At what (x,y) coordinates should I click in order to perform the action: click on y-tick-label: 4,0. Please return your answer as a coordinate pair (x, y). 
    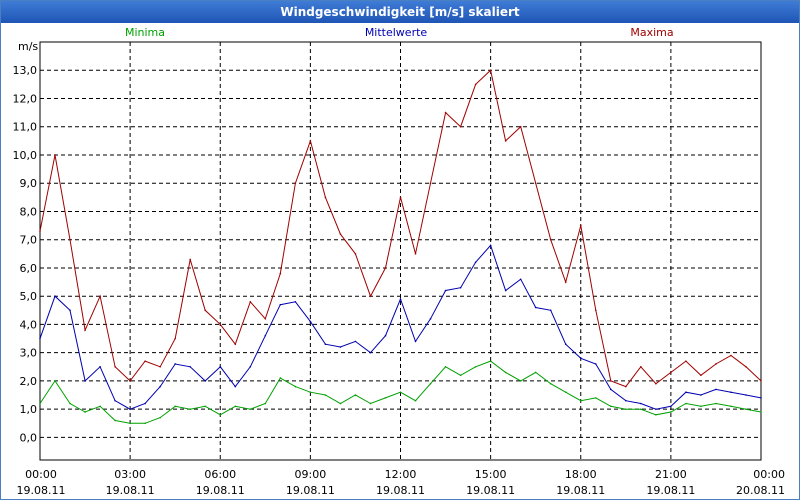
    Looking at the image, I should click on (29, 324).